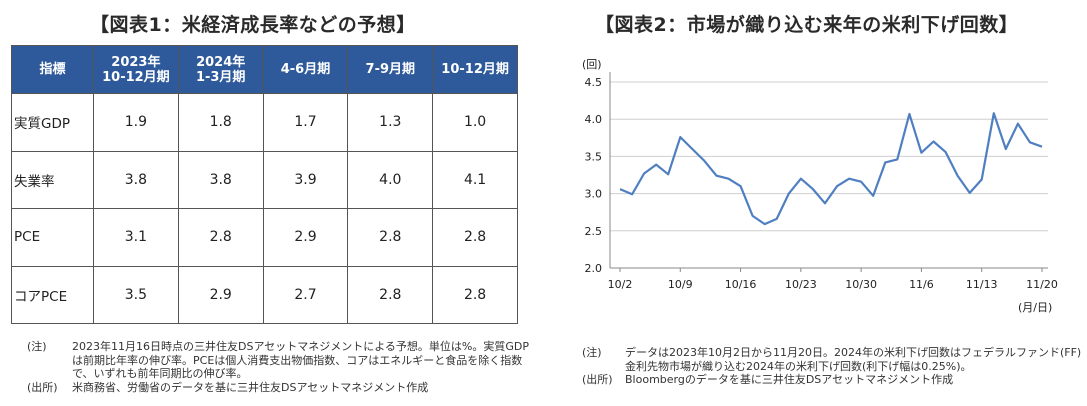 This screenshot has height=406, width=1087. What do you see at coordinates (801, 284) in the screenshot?
I see `x-tick-label: 10/23` at bounding box center [801, 284].